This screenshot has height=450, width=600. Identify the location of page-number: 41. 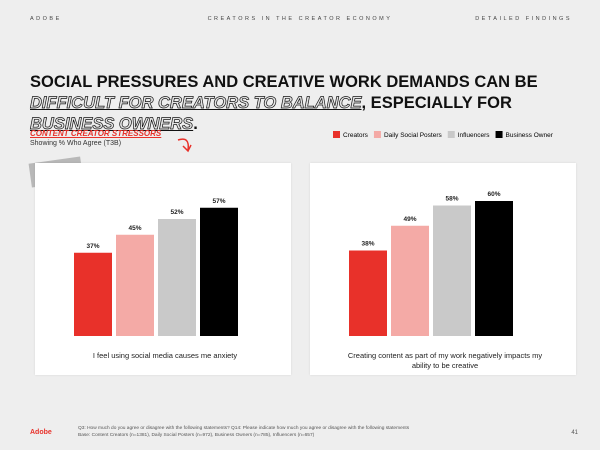
(574, 433).